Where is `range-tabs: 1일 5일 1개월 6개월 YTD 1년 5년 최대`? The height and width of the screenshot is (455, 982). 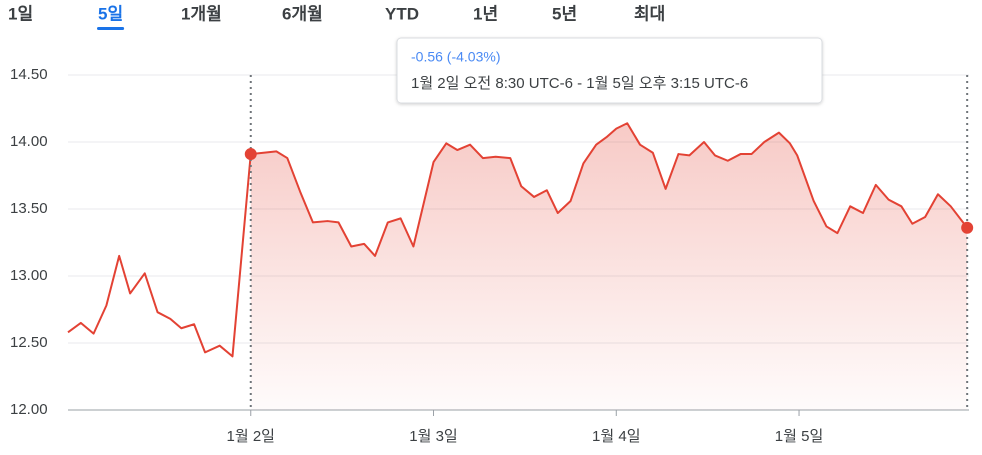 range-tabs: 1일 5일 1개월 6개월 YTD 1년 5년 최대 is located at coordinates (336, 17).